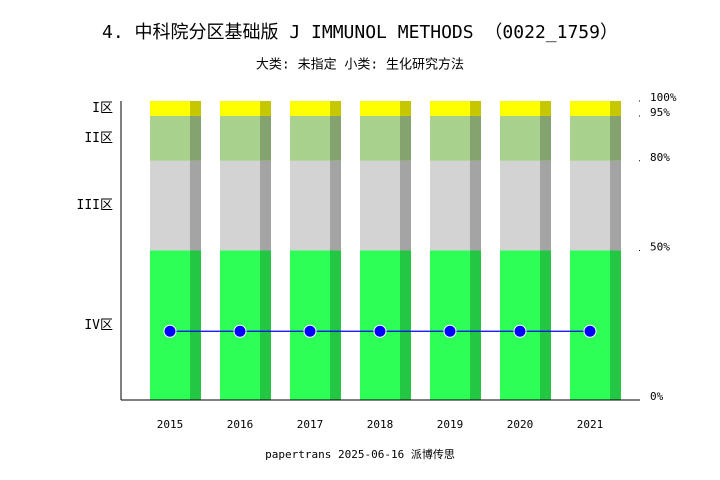 The height and width of the screenshot is (480, 720). Describe the element at coordinates (360, 65) in the screenshot. I see `chart-subtitle: 大类: 未指定 小类: 生化研究方法` at that location.